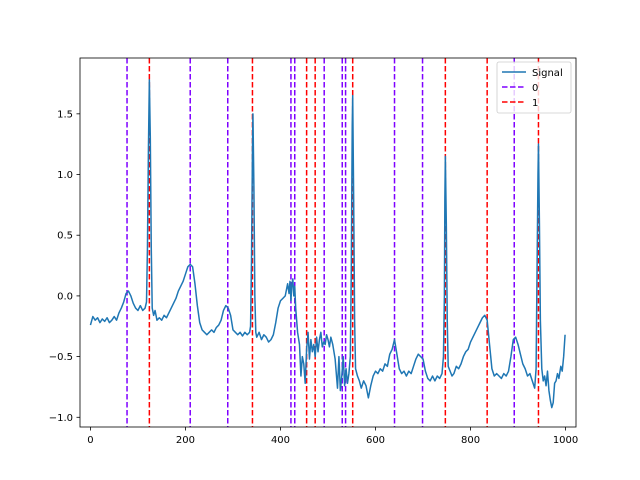 The image size is (640, 480). I want to click on legend-label-1: 1, so click(535, 103).